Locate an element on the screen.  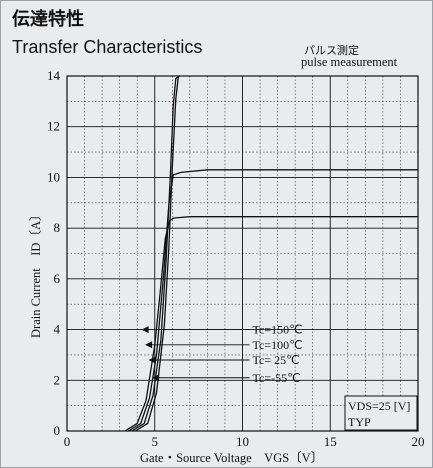
y-tick-label: 0 is located at coordinates (57, 430).